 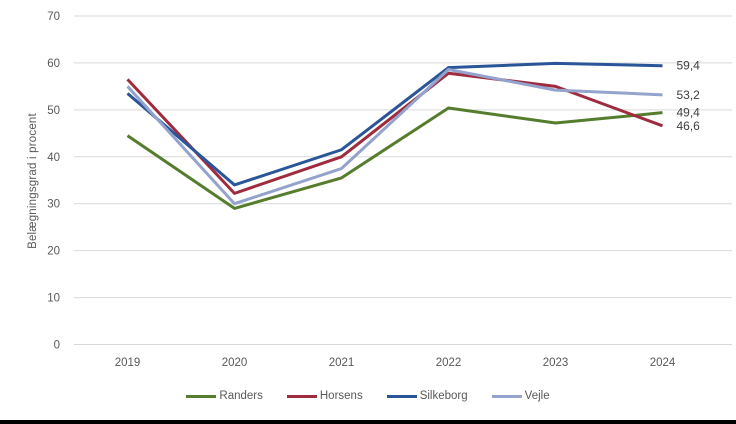 I want to click on bottom-border-bar, so click(x=368, y=422).